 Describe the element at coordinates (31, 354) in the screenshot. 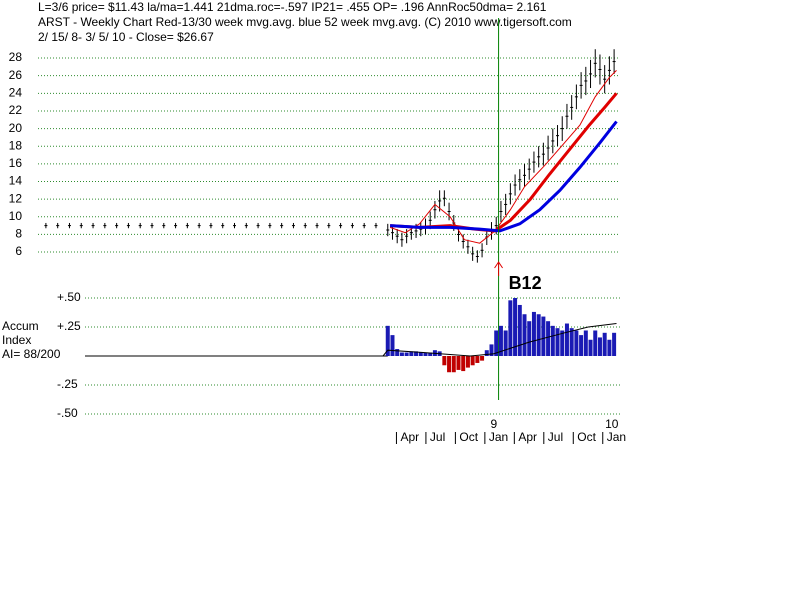

I see `panel-label: AI= 88/200` at that location.